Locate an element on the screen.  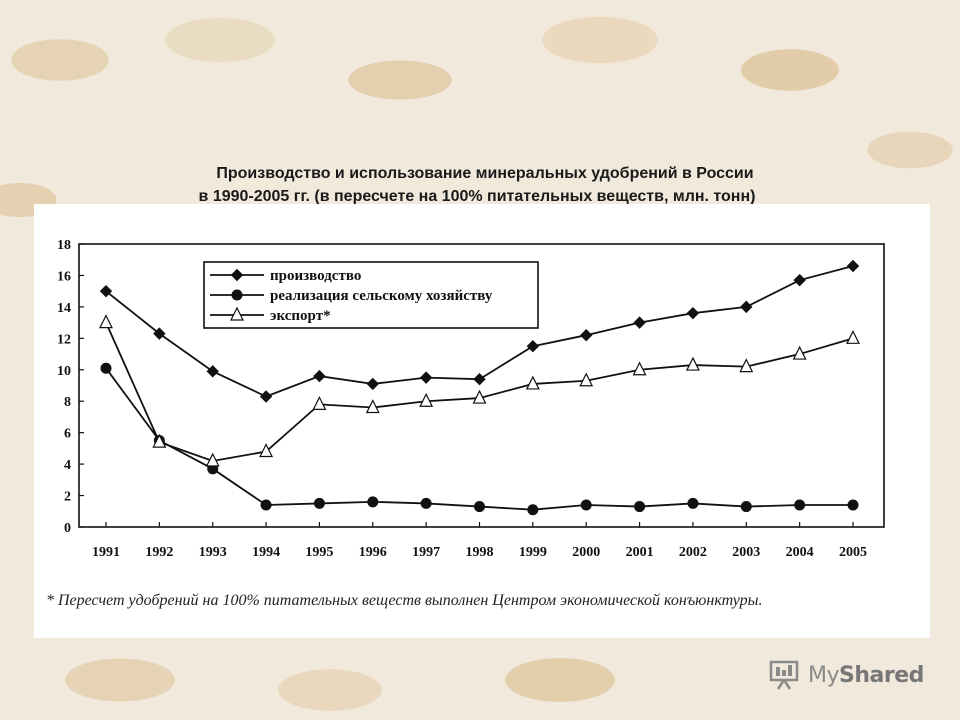
y-tick-label: 0 is located at coordinates (67, 528).